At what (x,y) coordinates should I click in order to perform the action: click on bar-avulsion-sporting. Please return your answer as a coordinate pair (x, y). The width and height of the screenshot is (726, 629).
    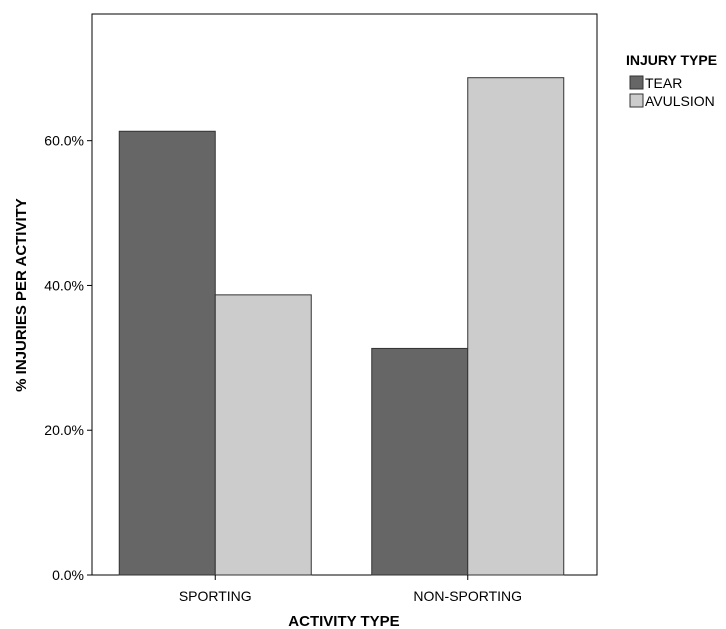
    Looking at the image, I should click on (263, 435).